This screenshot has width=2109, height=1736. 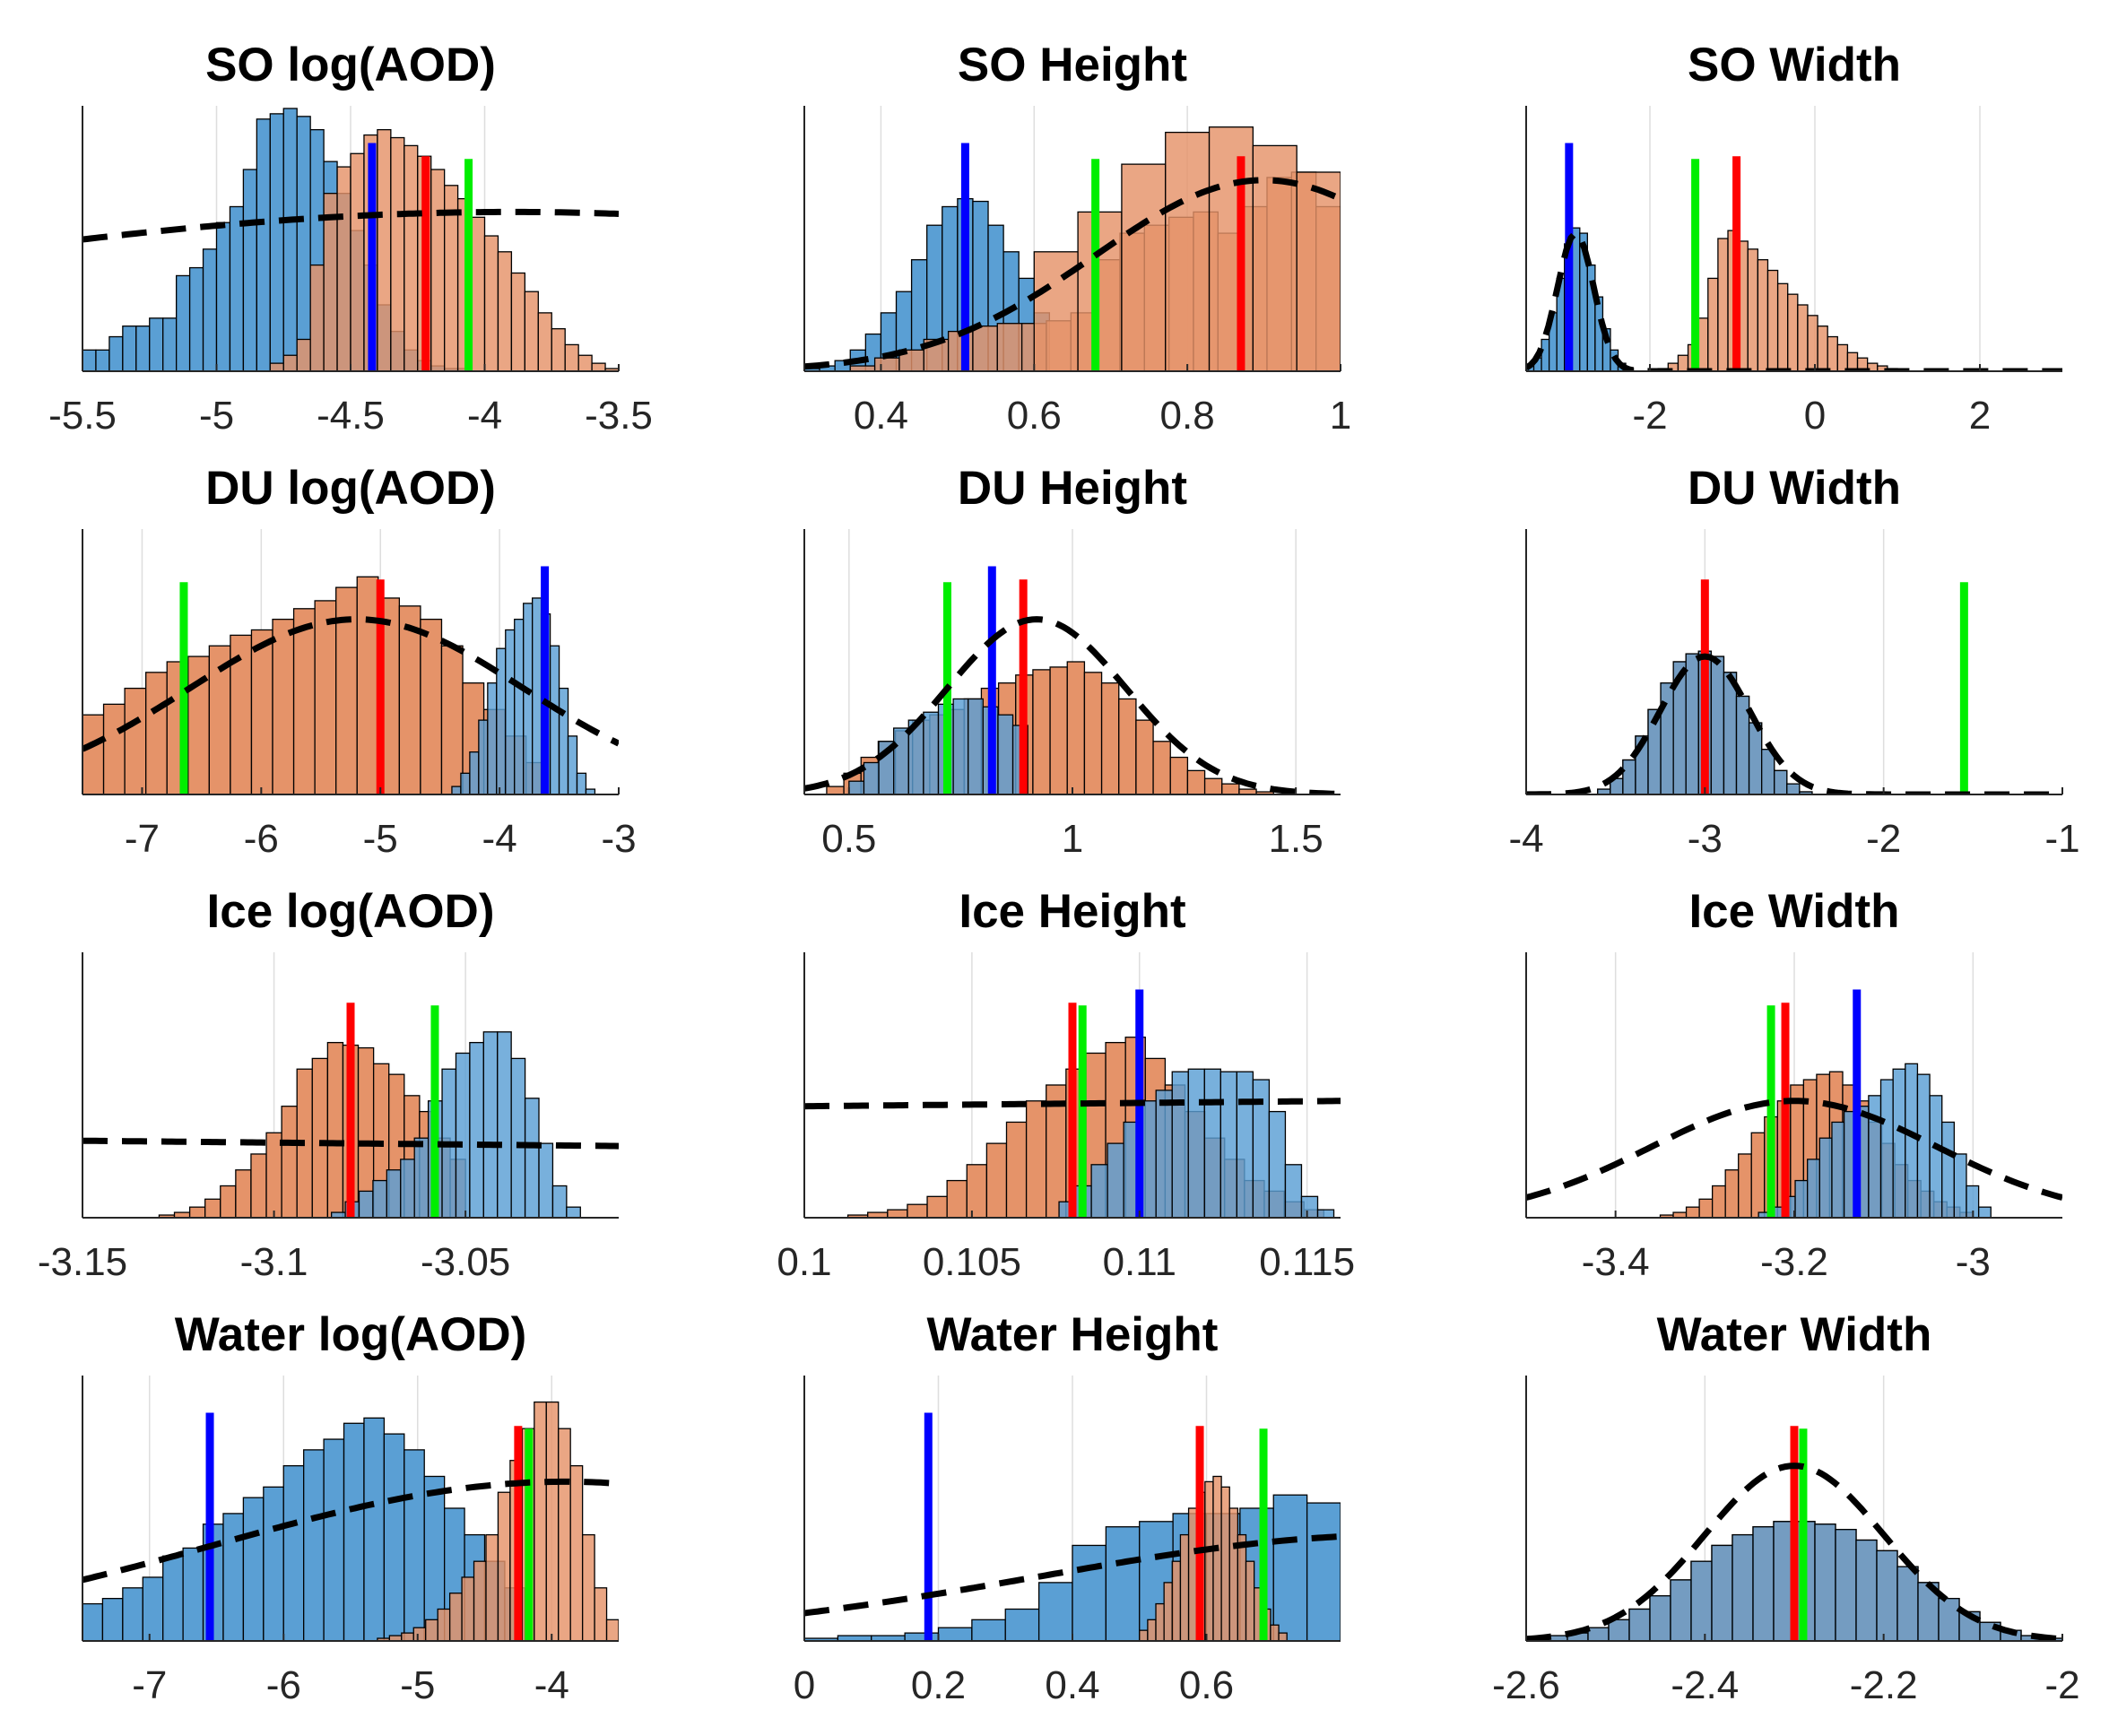 What do you see at coordinates (2061, 1685) in the screenshot?
I see `tick-label: -2` at bounding box center [2061, 1685].